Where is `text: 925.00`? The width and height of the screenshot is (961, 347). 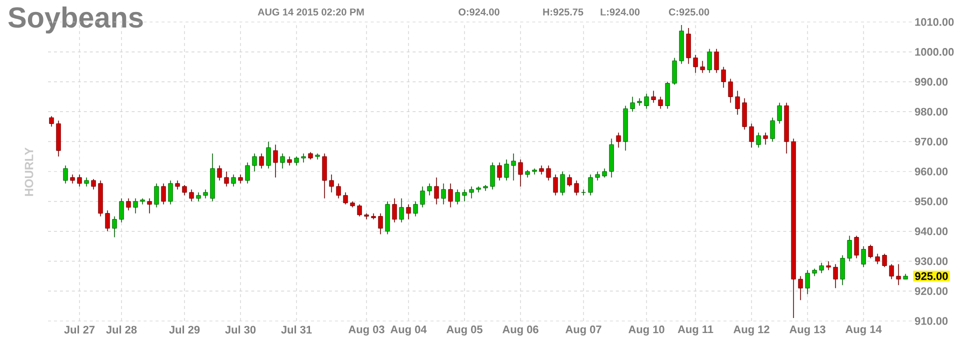
text: 925.00 is located at coordinates (931, 276).